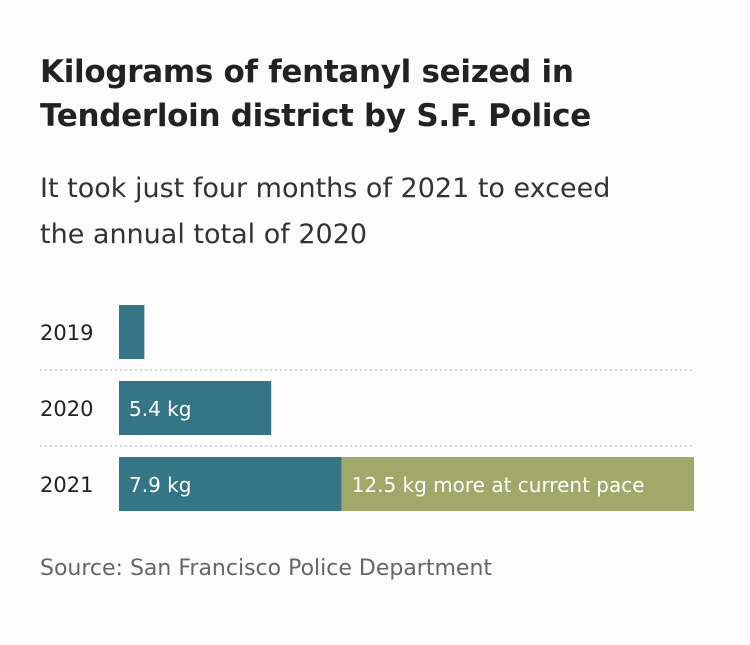 Image resolution: width=750 pixels, height=645 pixels. What do you see at coordinates (204, 234) in the screenshot?
I see `chart-subtitle-line-2: the annual total of 2020` at bounding box center [204, 234].